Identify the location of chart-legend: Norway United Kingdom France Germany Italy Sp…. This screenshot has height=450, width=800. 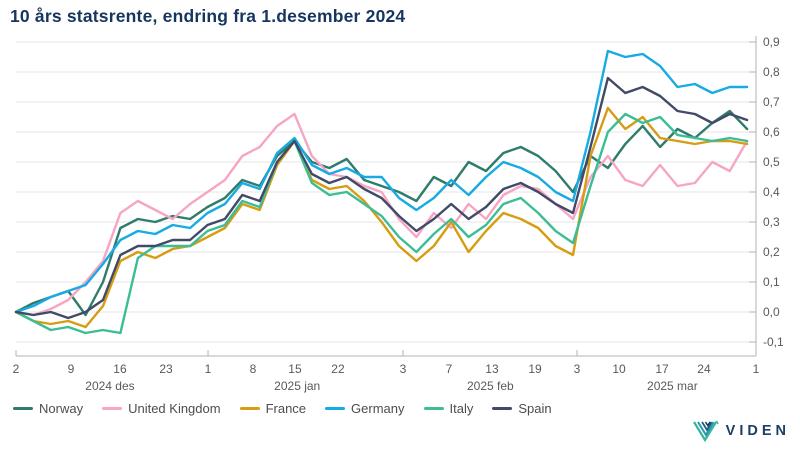
(282, 408).